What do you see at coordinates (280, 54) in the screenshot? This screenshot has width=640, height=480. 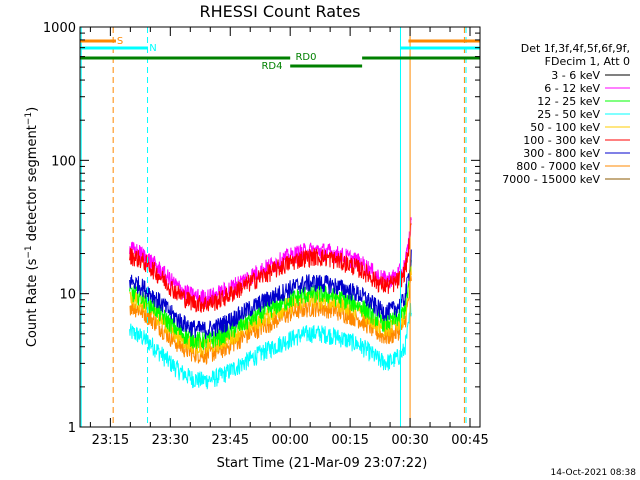 I see `flag-layer: S N RD0 RD4` at bounding box center [280, 54].